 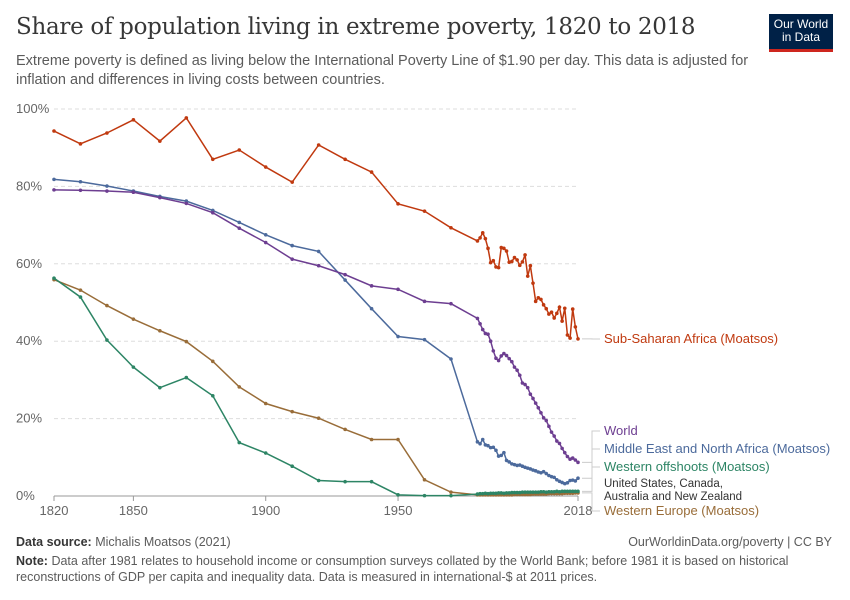 I want to click on series-sublabel: Australia and New Zealand, so click(x=673, y=497).